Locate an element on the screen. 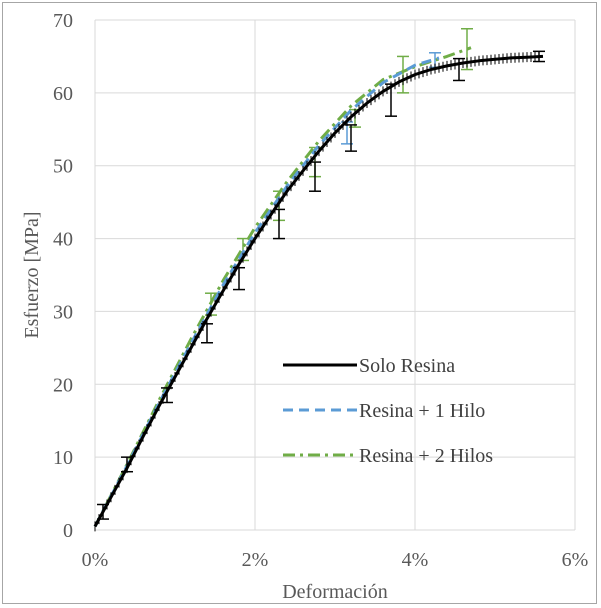 This screenshot has width=601, height=608. x-axis-title: Deformación is located at coordinates (335, 592).